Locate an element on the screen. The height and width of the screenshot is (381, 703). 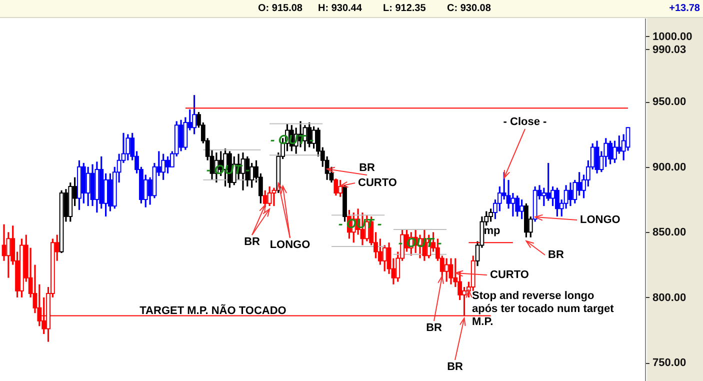
annotation: mp is located at coordinates (492, 231).